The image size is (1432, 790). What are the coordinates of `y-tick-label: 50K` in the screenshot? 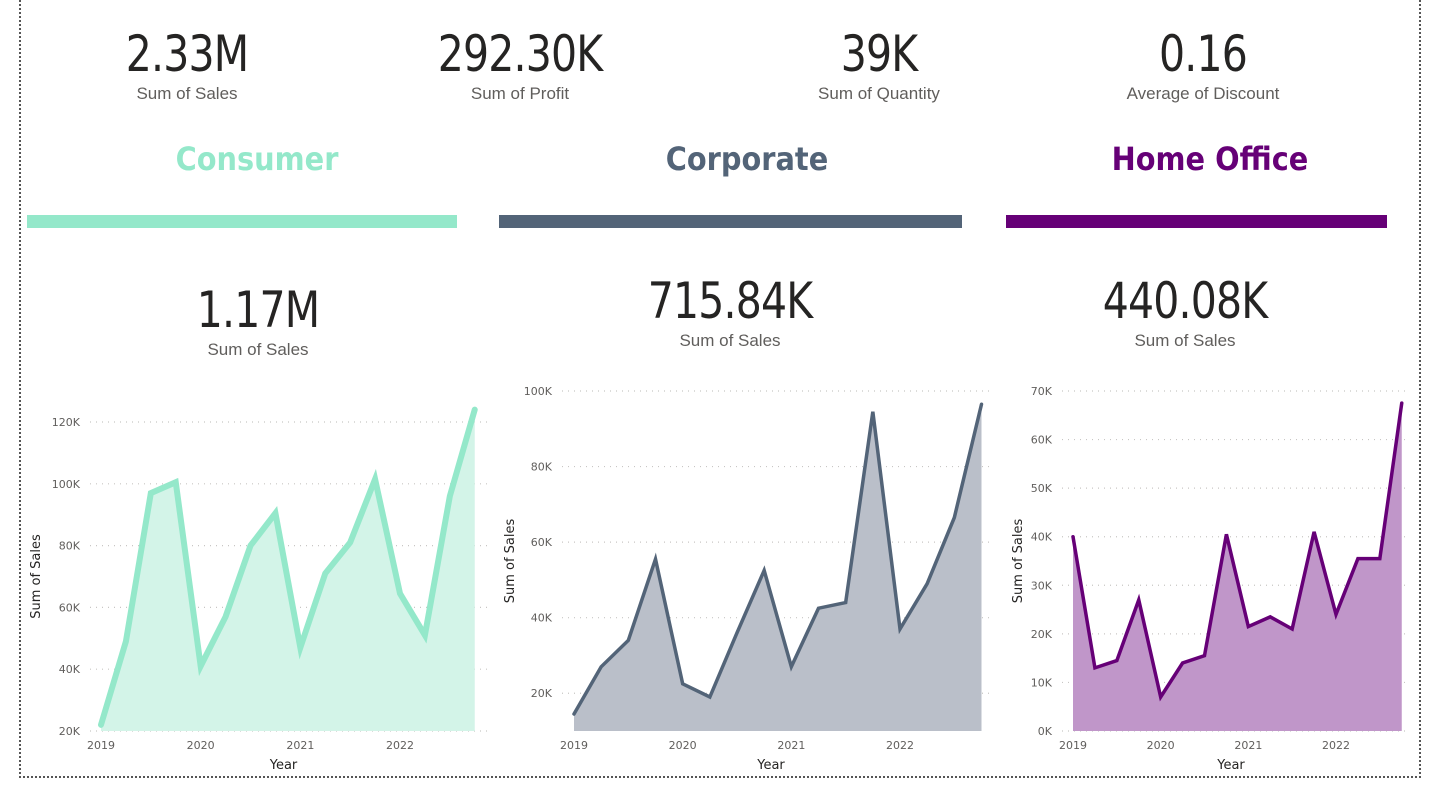 It's located at (1042, 488).